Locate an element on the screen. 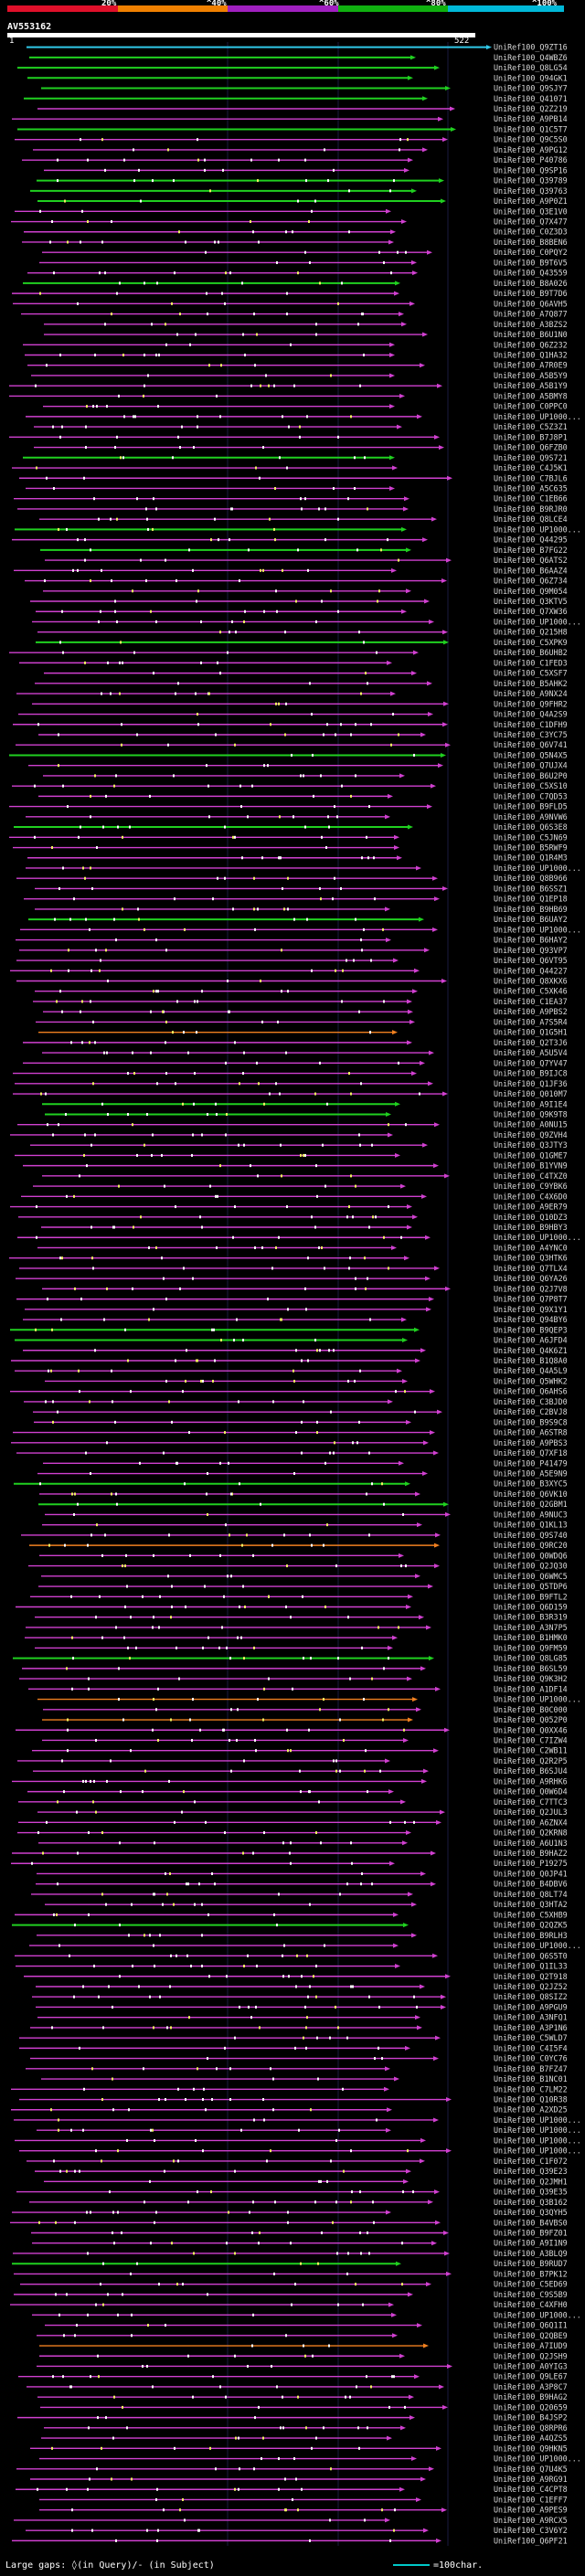 The height and width of the screenshot is (2576, 585). hit-row: UniRef100_Q6VK10 is located at coordinates (303, 1494).